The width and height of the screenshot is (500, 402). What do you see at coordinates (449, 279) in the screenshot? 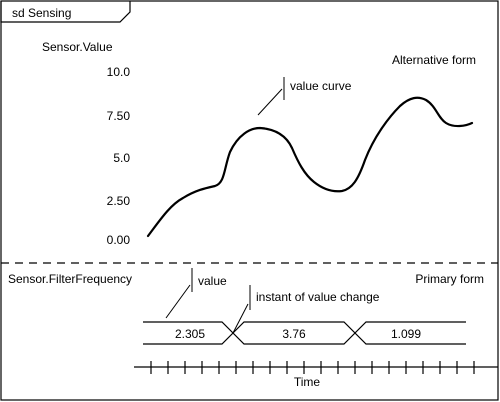
I see `bottom-form-label: Primary form` at bounding box center [449, 279].